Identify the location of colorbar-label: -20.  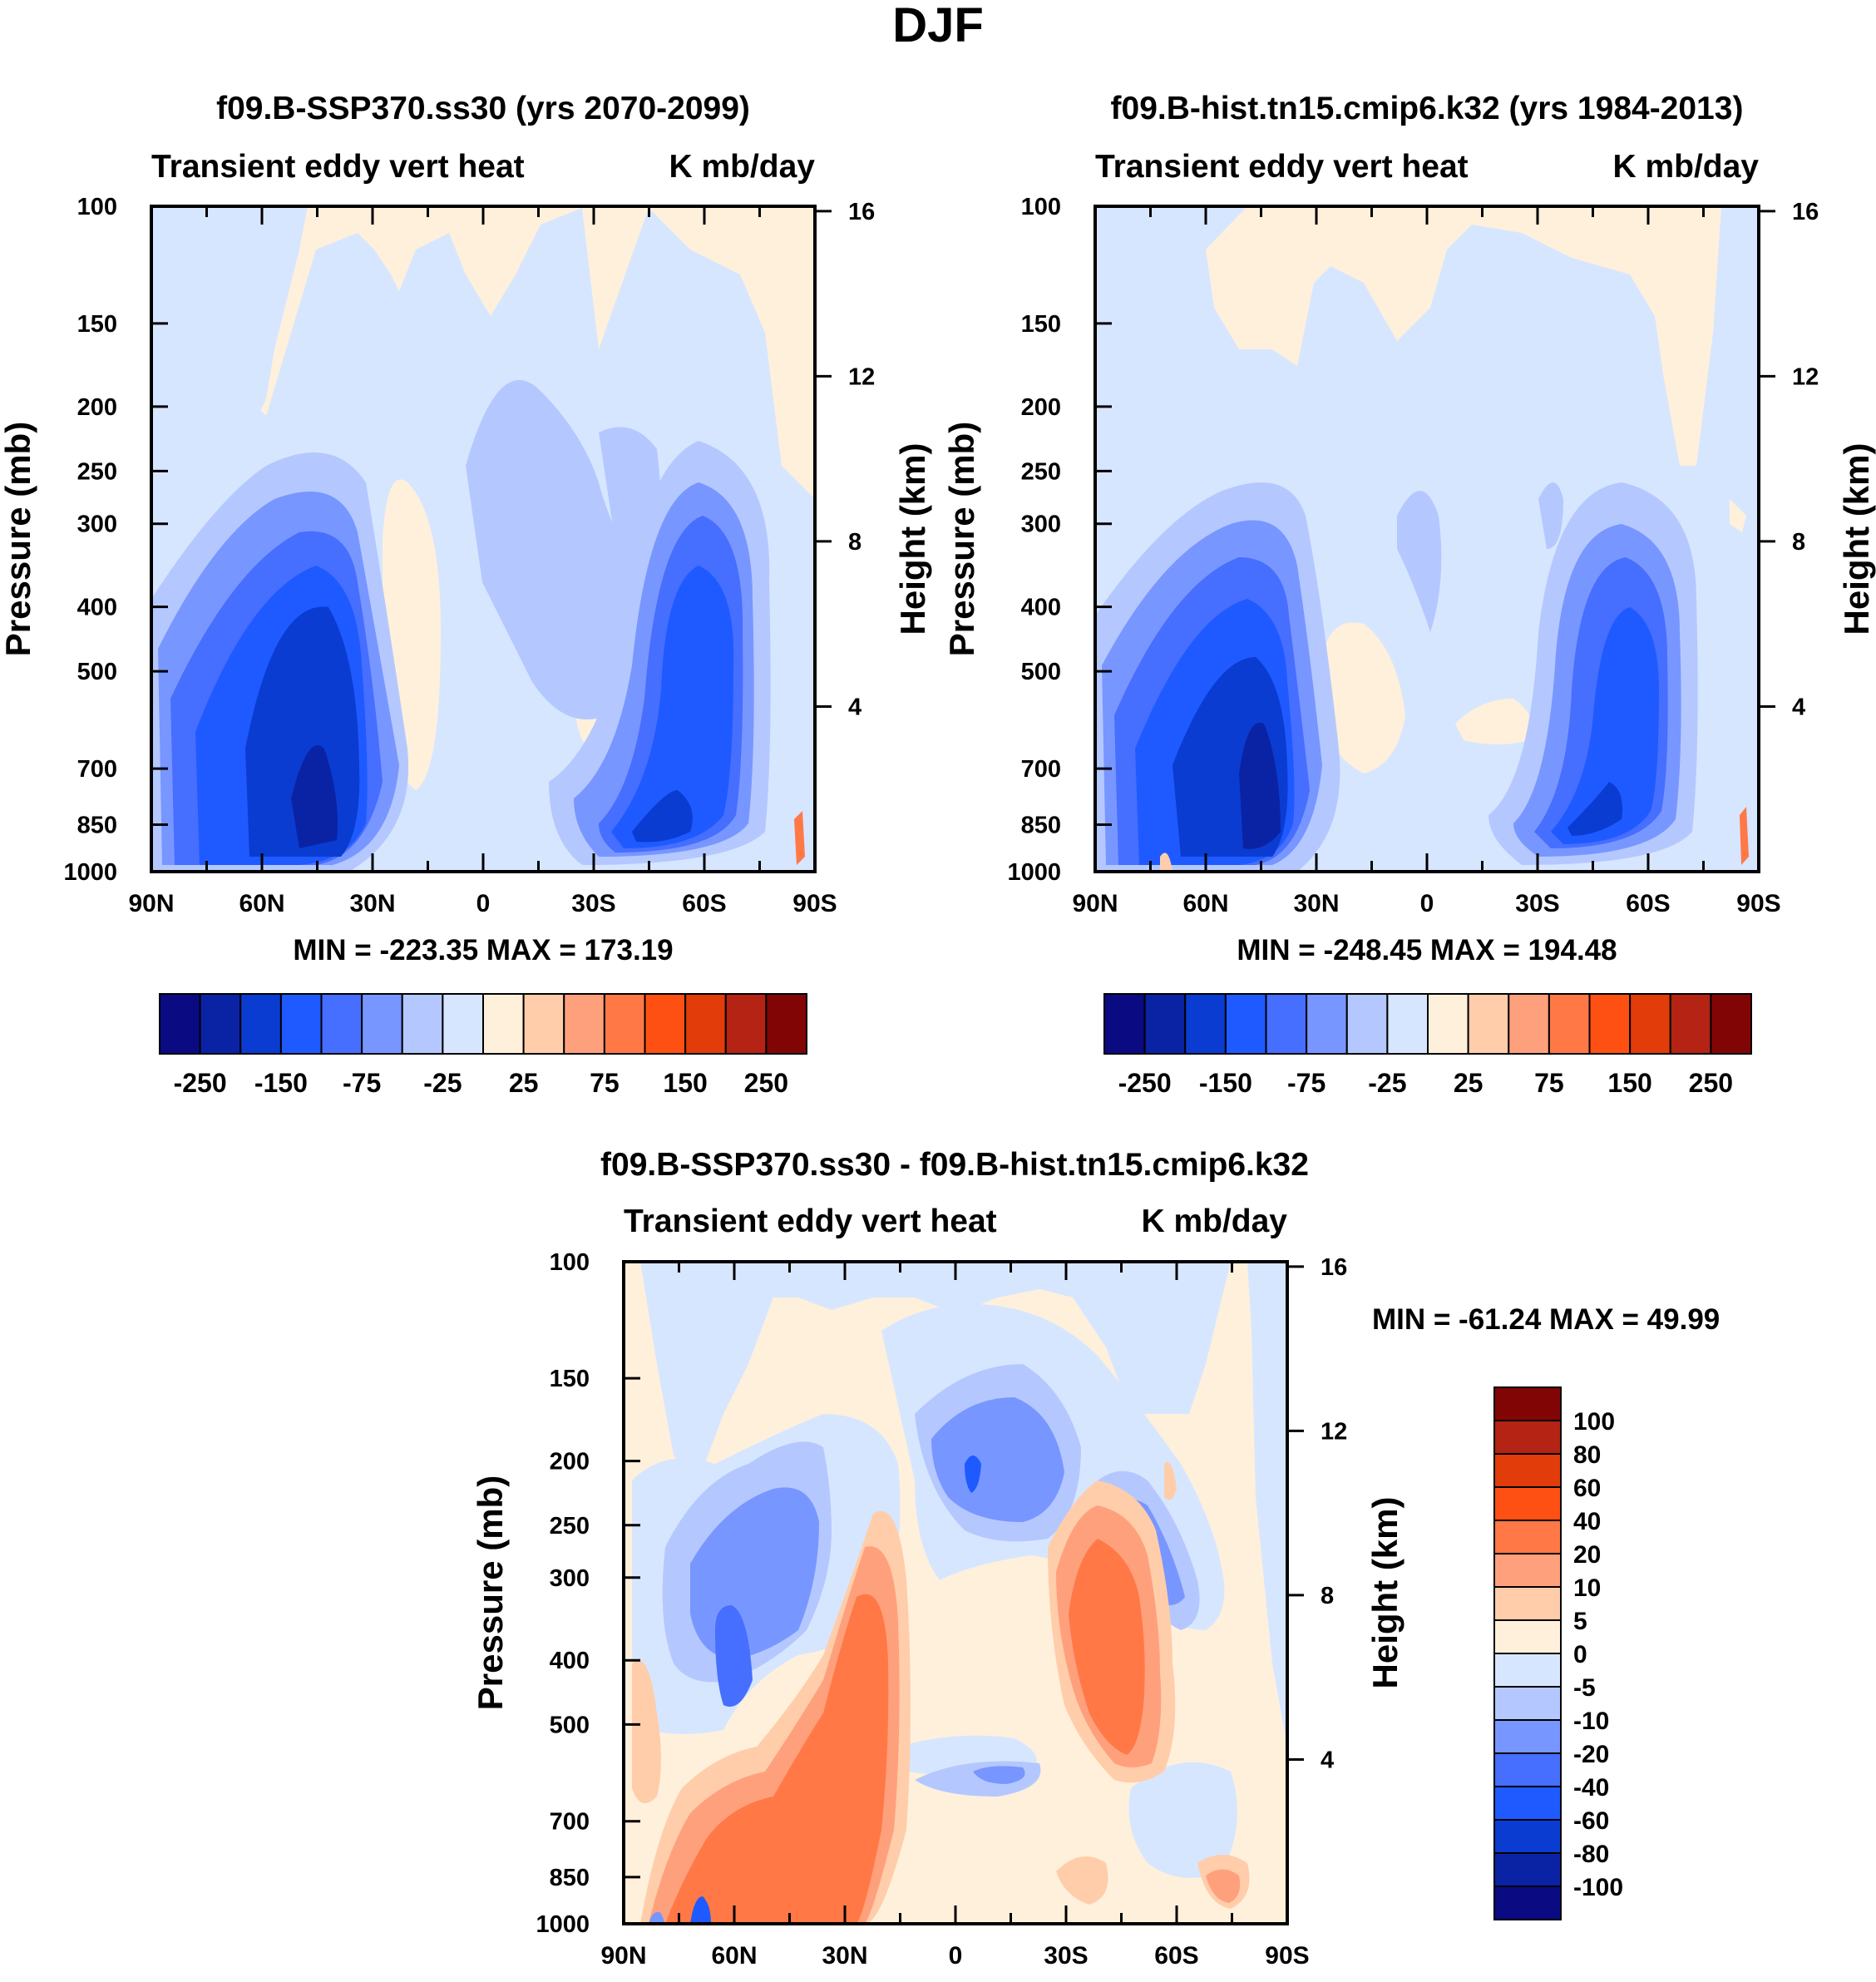
(1591, 1754).